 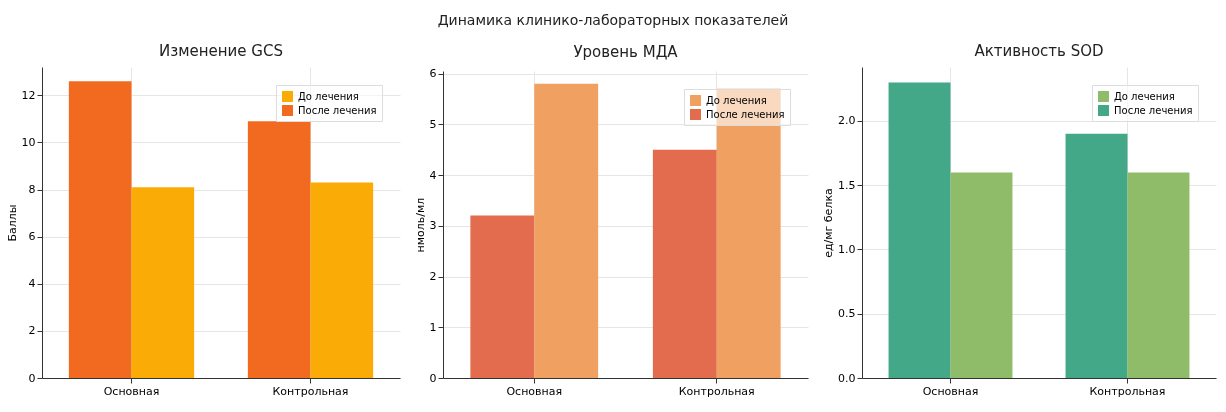 I want to click on y-tick-label: 1.0, so click(x=847, y=249).